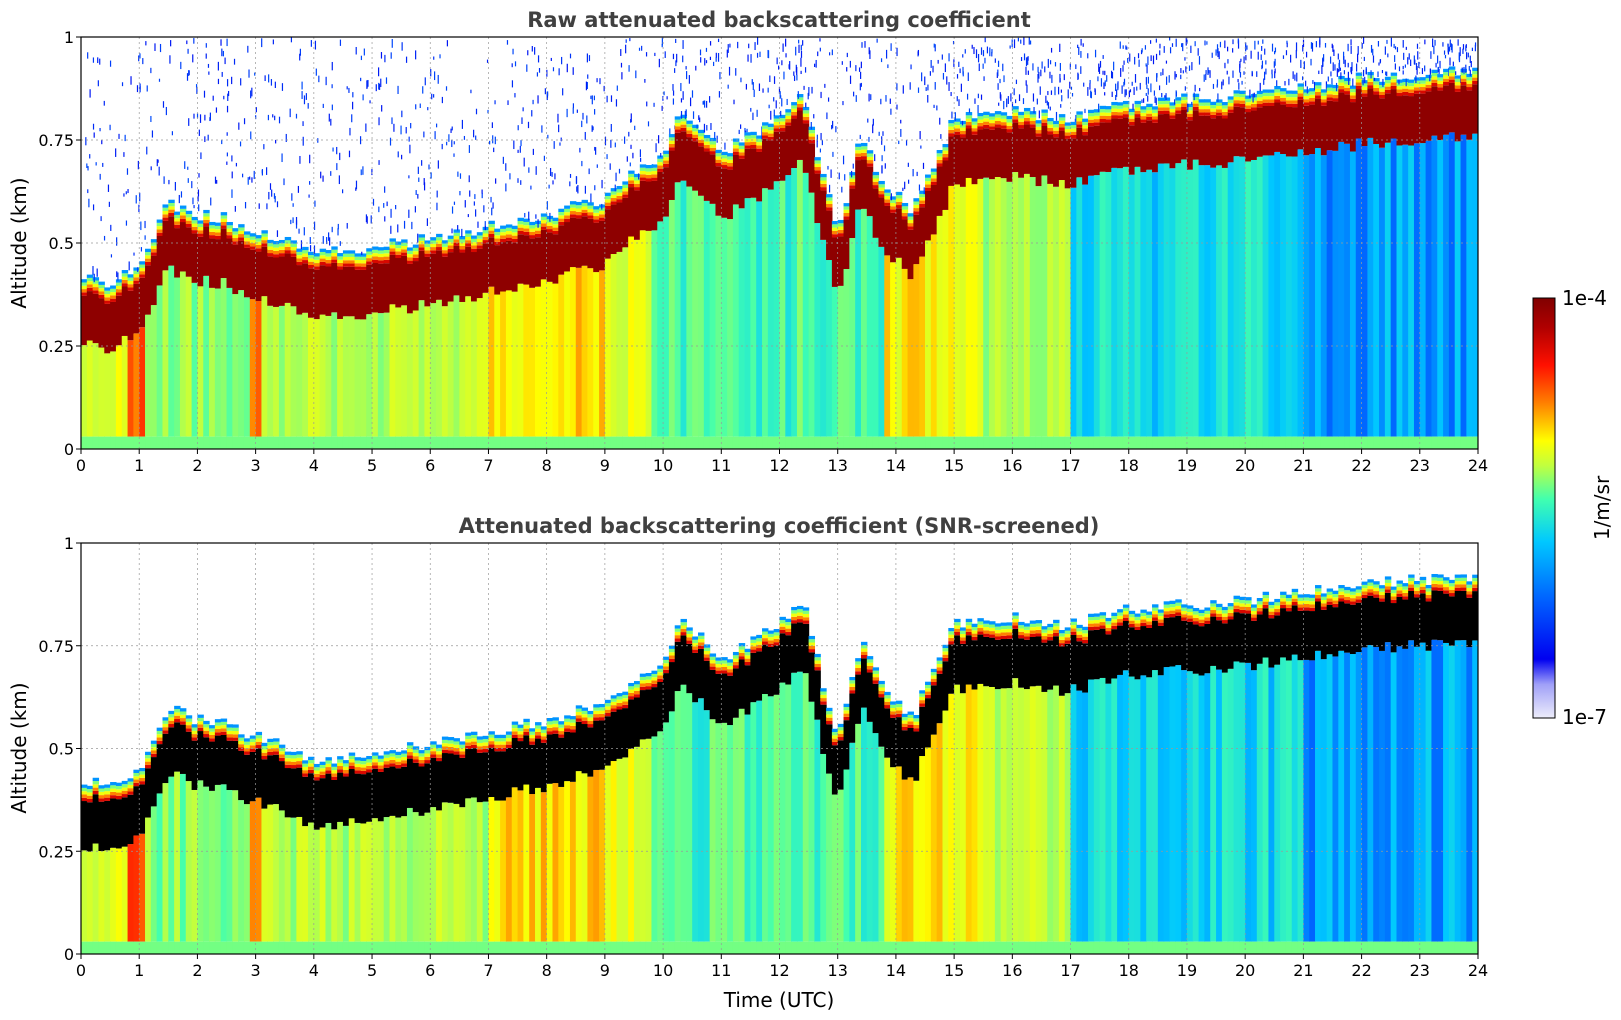 This screenshot has height=1020, width=1621. I want to click on colorbar-gradient, so click(1544, 508).